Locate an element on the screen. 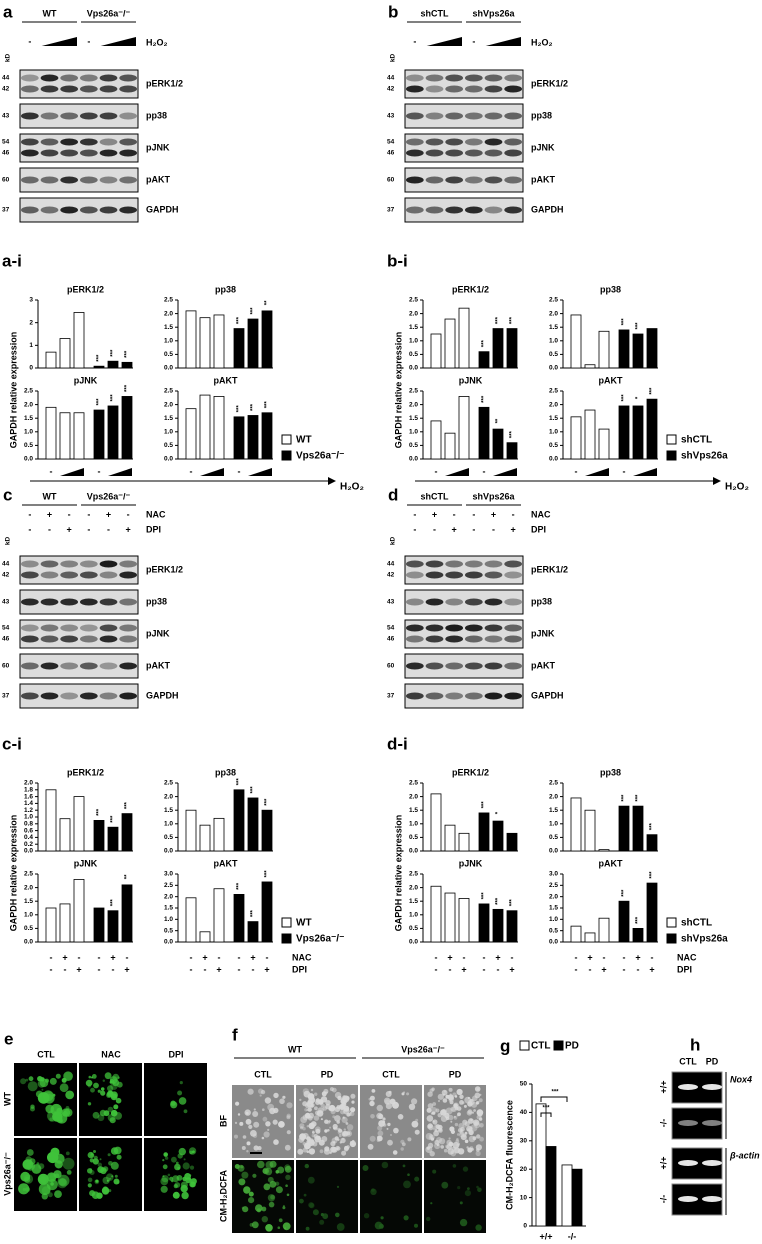 Image resolution: width=762 pixels, height=1244 pixels. column-label: CTL is located at coordinates (263, 1074).